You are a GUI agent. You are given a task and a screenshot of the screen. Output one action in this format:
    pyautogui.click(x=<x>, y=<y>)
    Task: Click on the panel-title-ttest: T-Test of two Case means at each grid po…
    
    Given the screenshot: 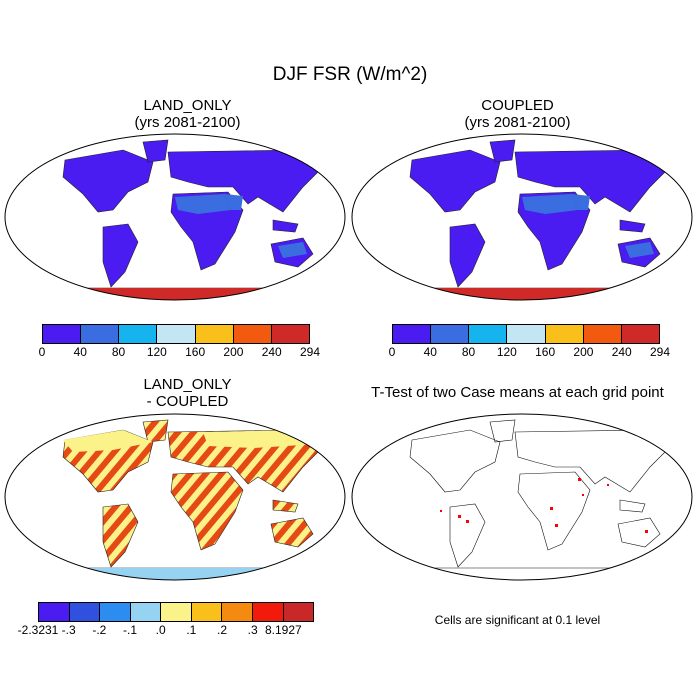 What is the action you would take?
    pyautogui.click(x=517, y=392)
    